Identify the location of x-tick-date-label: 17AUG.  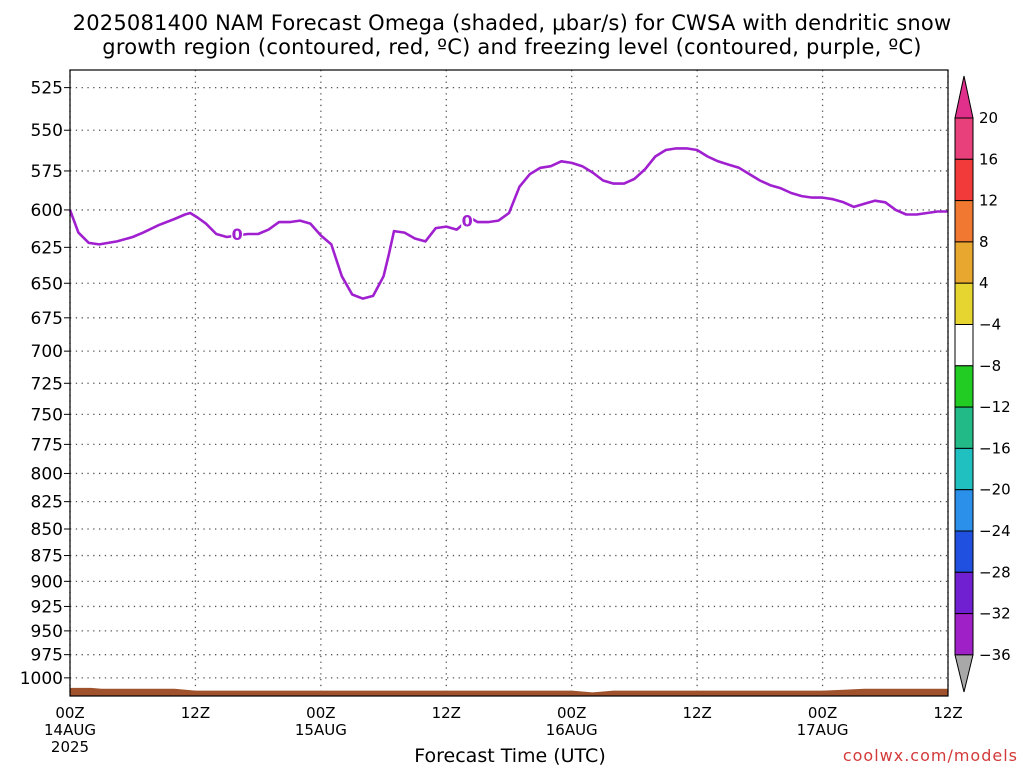
(823, 730).